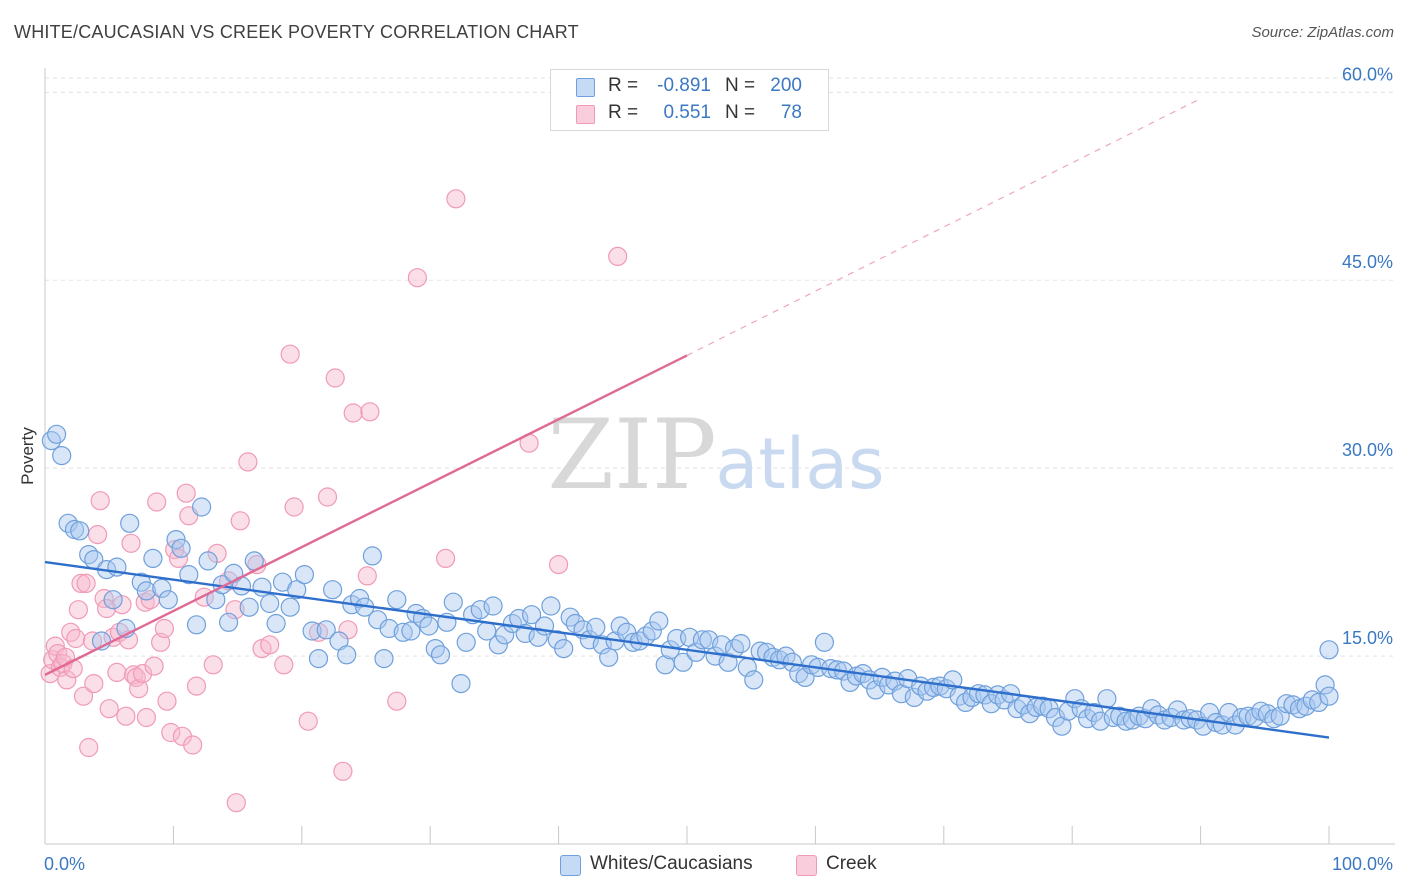 Image resolution: width=1406 pixels, height=892 pixels. What do you see at coordinates (585, 87) in the screenshot?
I see `legend-swatch-whites` at bounding box center [585, 87].